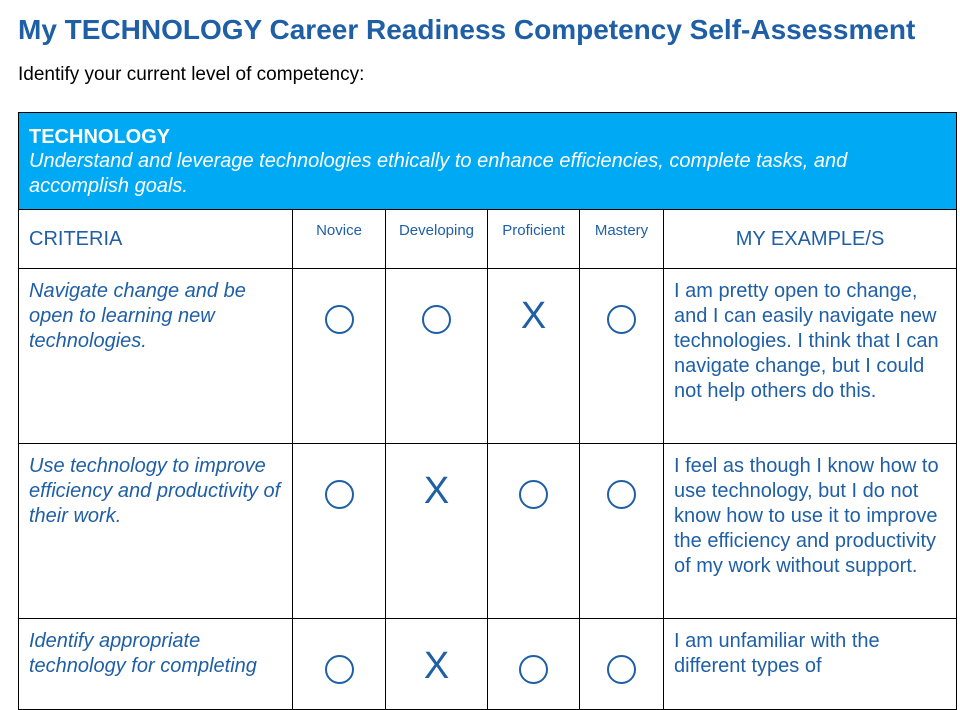  Describe the element at coordinates (339, 239) in the screenshot. I see `level-header-novice: Novice` at that location.